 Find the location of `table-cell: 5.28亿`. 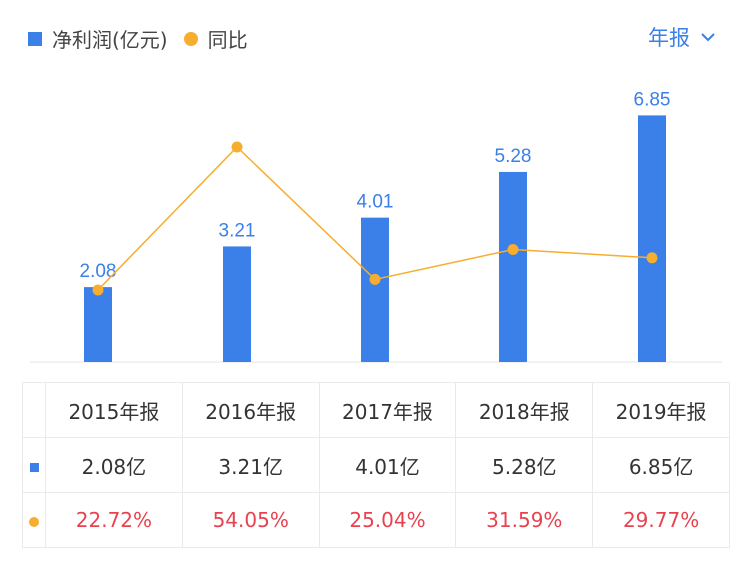

table-cell: 5.28亿 is located at coordinates (524, 465).